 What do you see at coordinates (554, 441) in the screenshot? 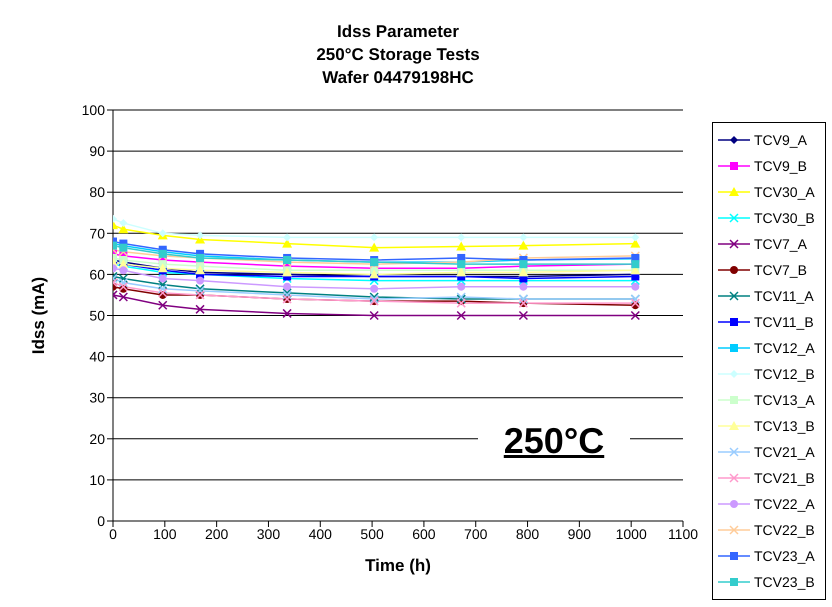
I see `annotation: 250°C` at bounding box center [554, 441].